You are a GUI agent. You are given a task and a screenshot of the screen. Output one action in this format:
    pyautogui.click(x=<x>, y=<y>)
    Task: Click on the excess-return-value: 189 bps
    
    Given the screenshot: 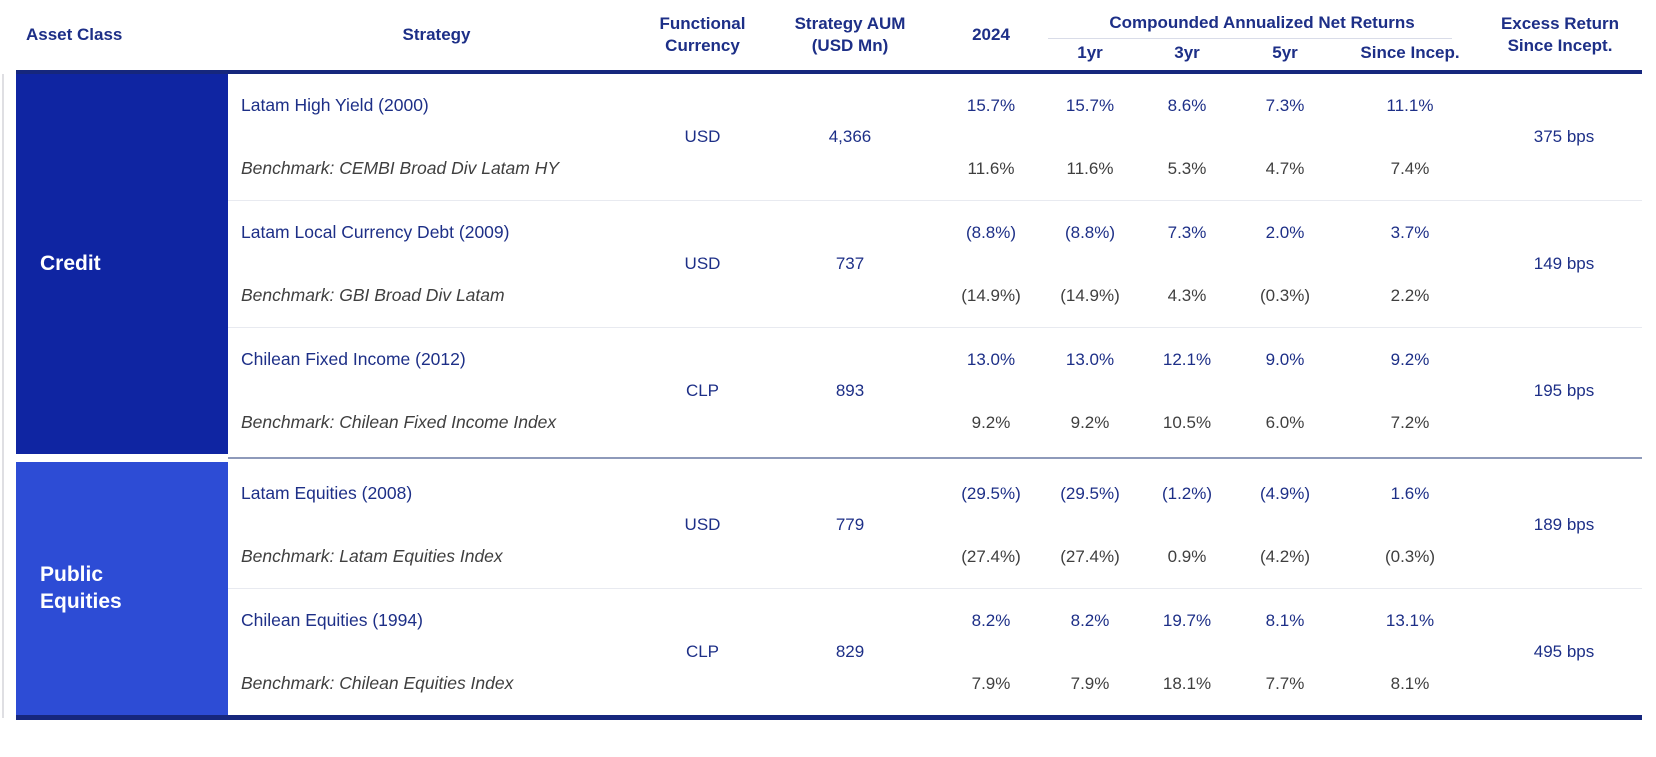 What is the action you would take?
    pyautogui.click(x=1564, y=524)
    